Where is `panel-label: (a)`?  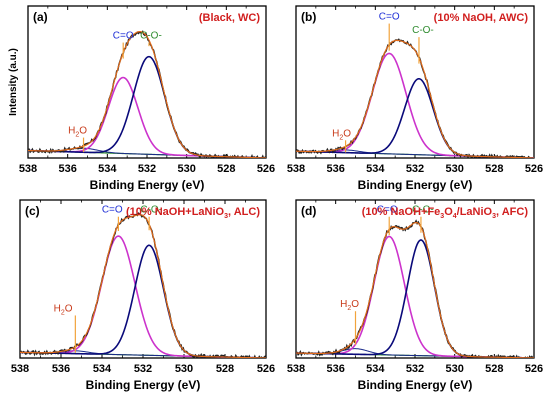 panel-label: (a) is located at coordinates (40, 17).